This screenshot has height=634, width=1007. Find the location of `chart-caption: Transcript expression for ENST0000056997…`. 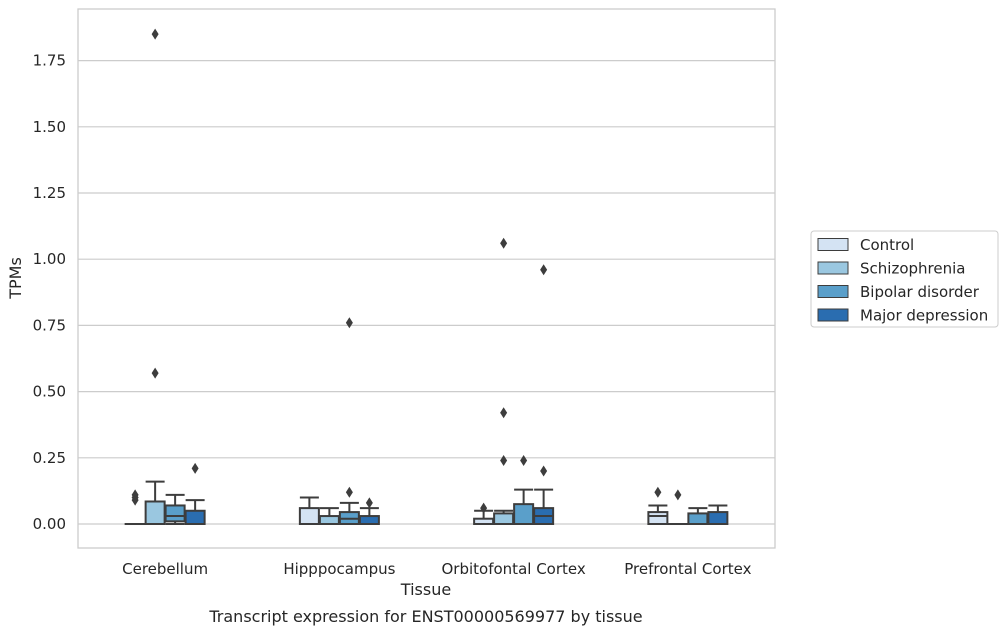

chart-caption: Transcript expression for ENST0000056997… is located at coordinates (425, 616).